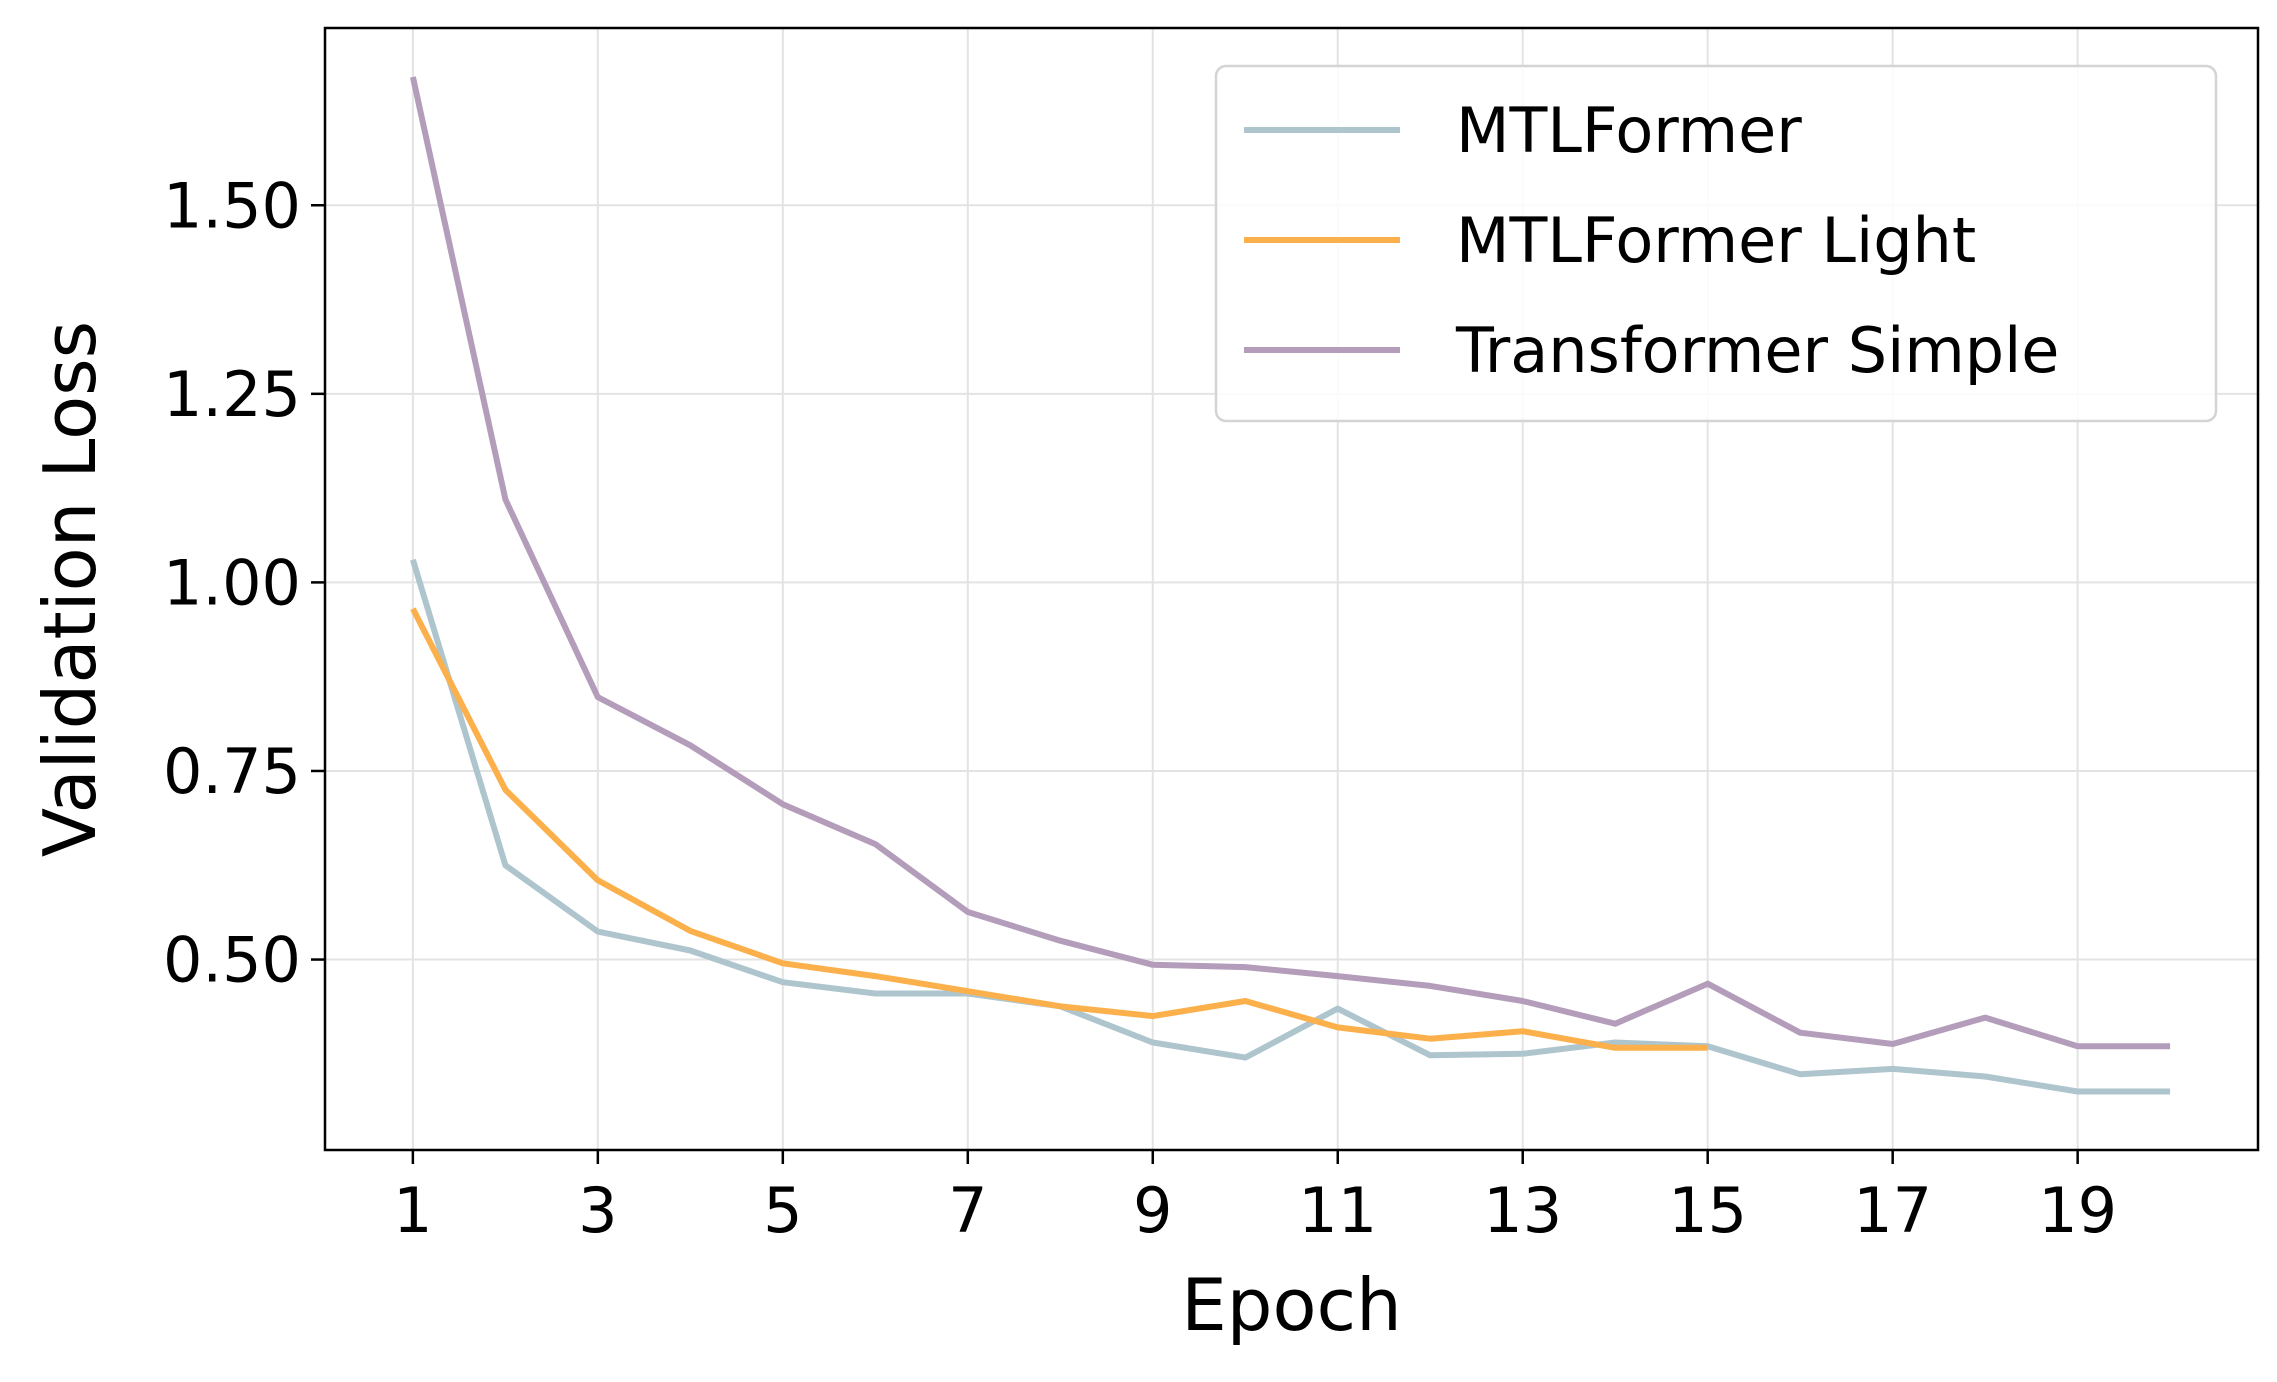 This screenshot has width=2277, height=1382. I want to click on x-tick-label: 19, so click(2077, 1210).